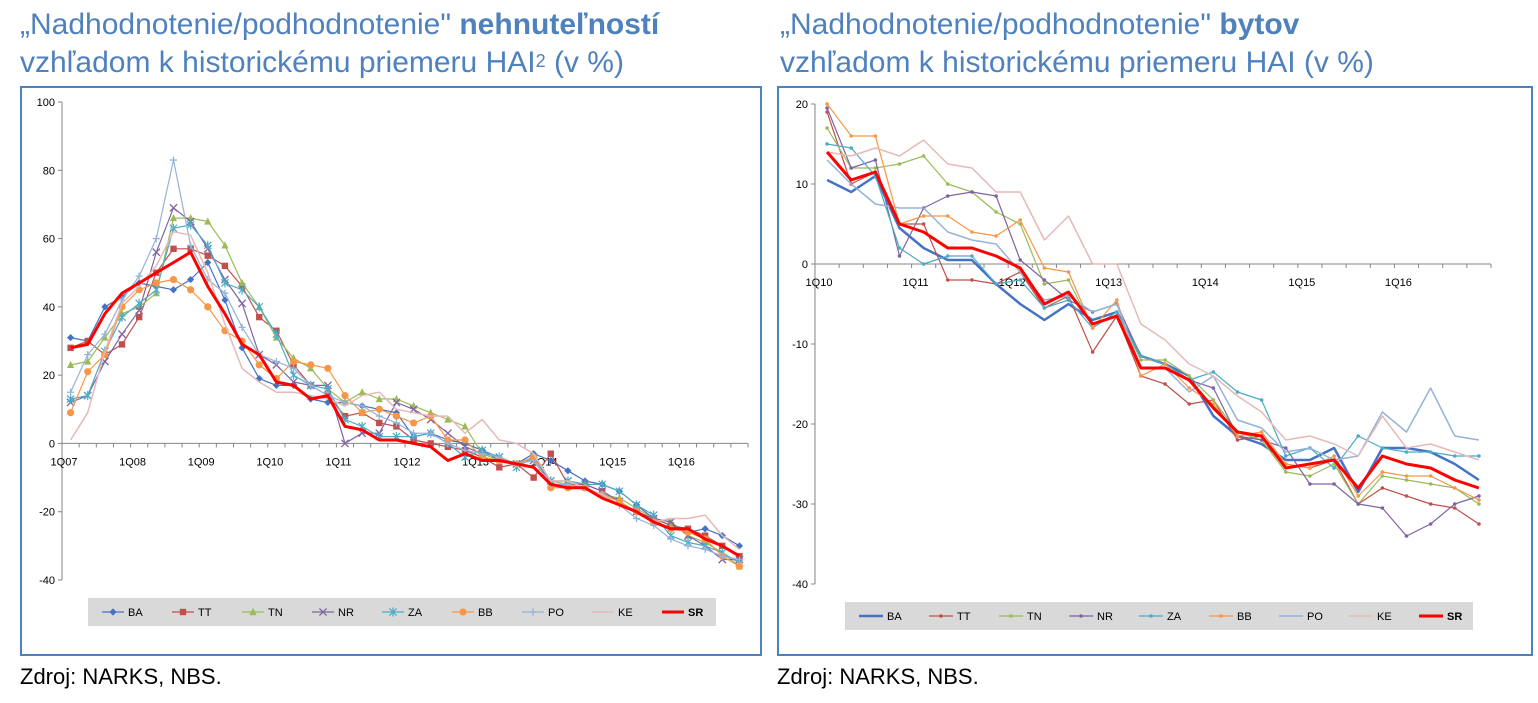  What do you see at coordinates (559, 24) in the screenshot?
I see `left-title-bold: nehnuteľností` at bounding box center [559, 24].